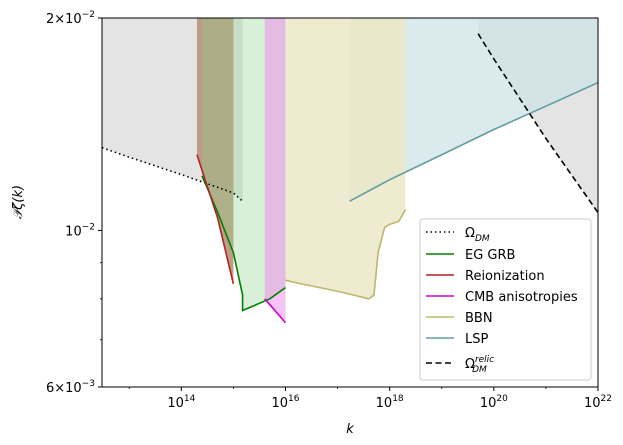 This screenshot has height=445, width=623. I want to click on legend-label-3: CMB anisotropies, so click(521, 297).